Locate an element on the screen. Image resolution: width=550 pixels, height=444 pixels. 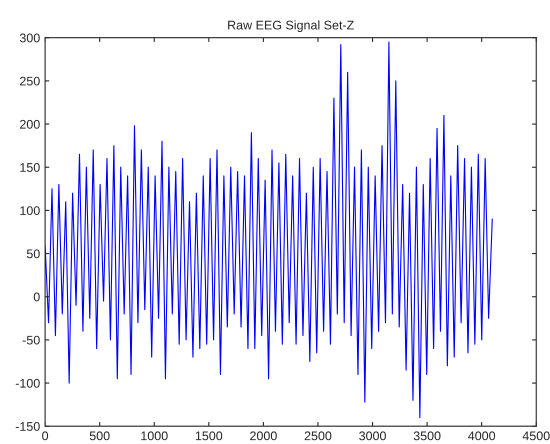
y-tick-label: 300 is located at coordinates (30, 38).